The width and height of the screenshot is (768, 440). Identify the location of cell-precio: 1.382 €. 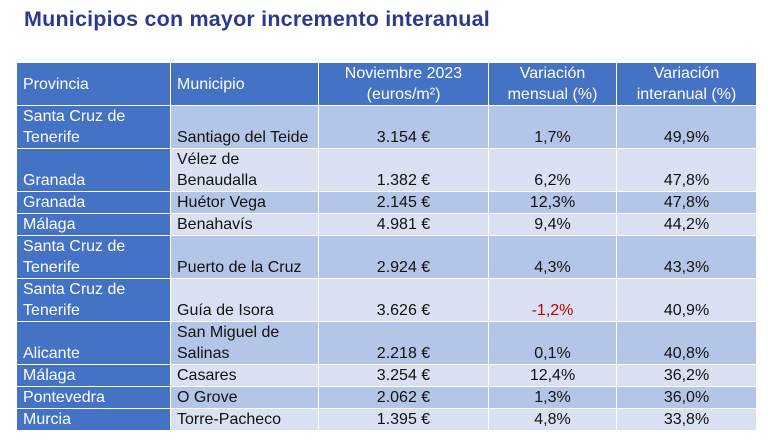
(403, 170).